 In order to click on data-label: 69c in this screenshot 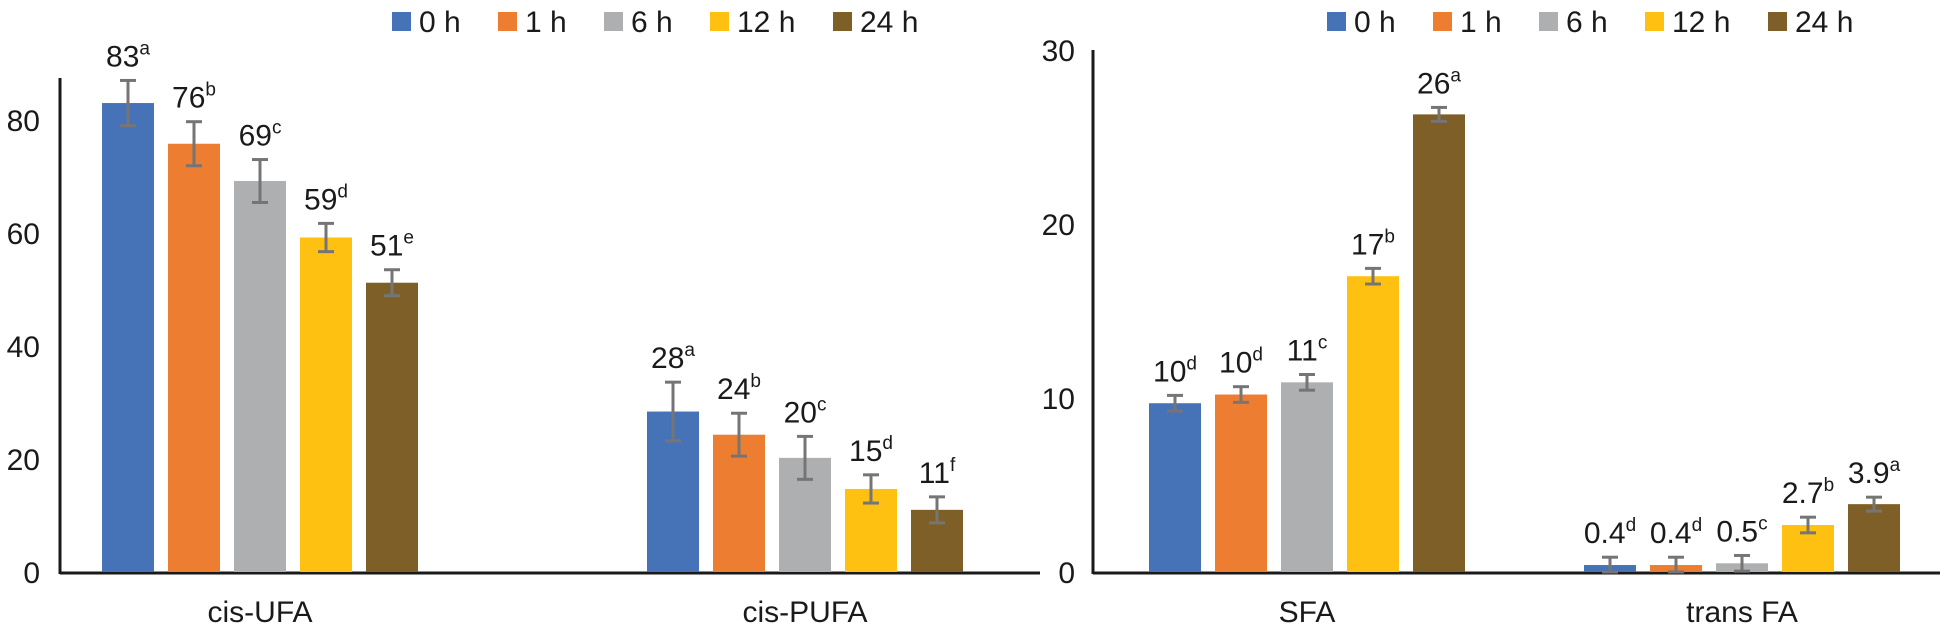, I will do `click(260, 135)`.